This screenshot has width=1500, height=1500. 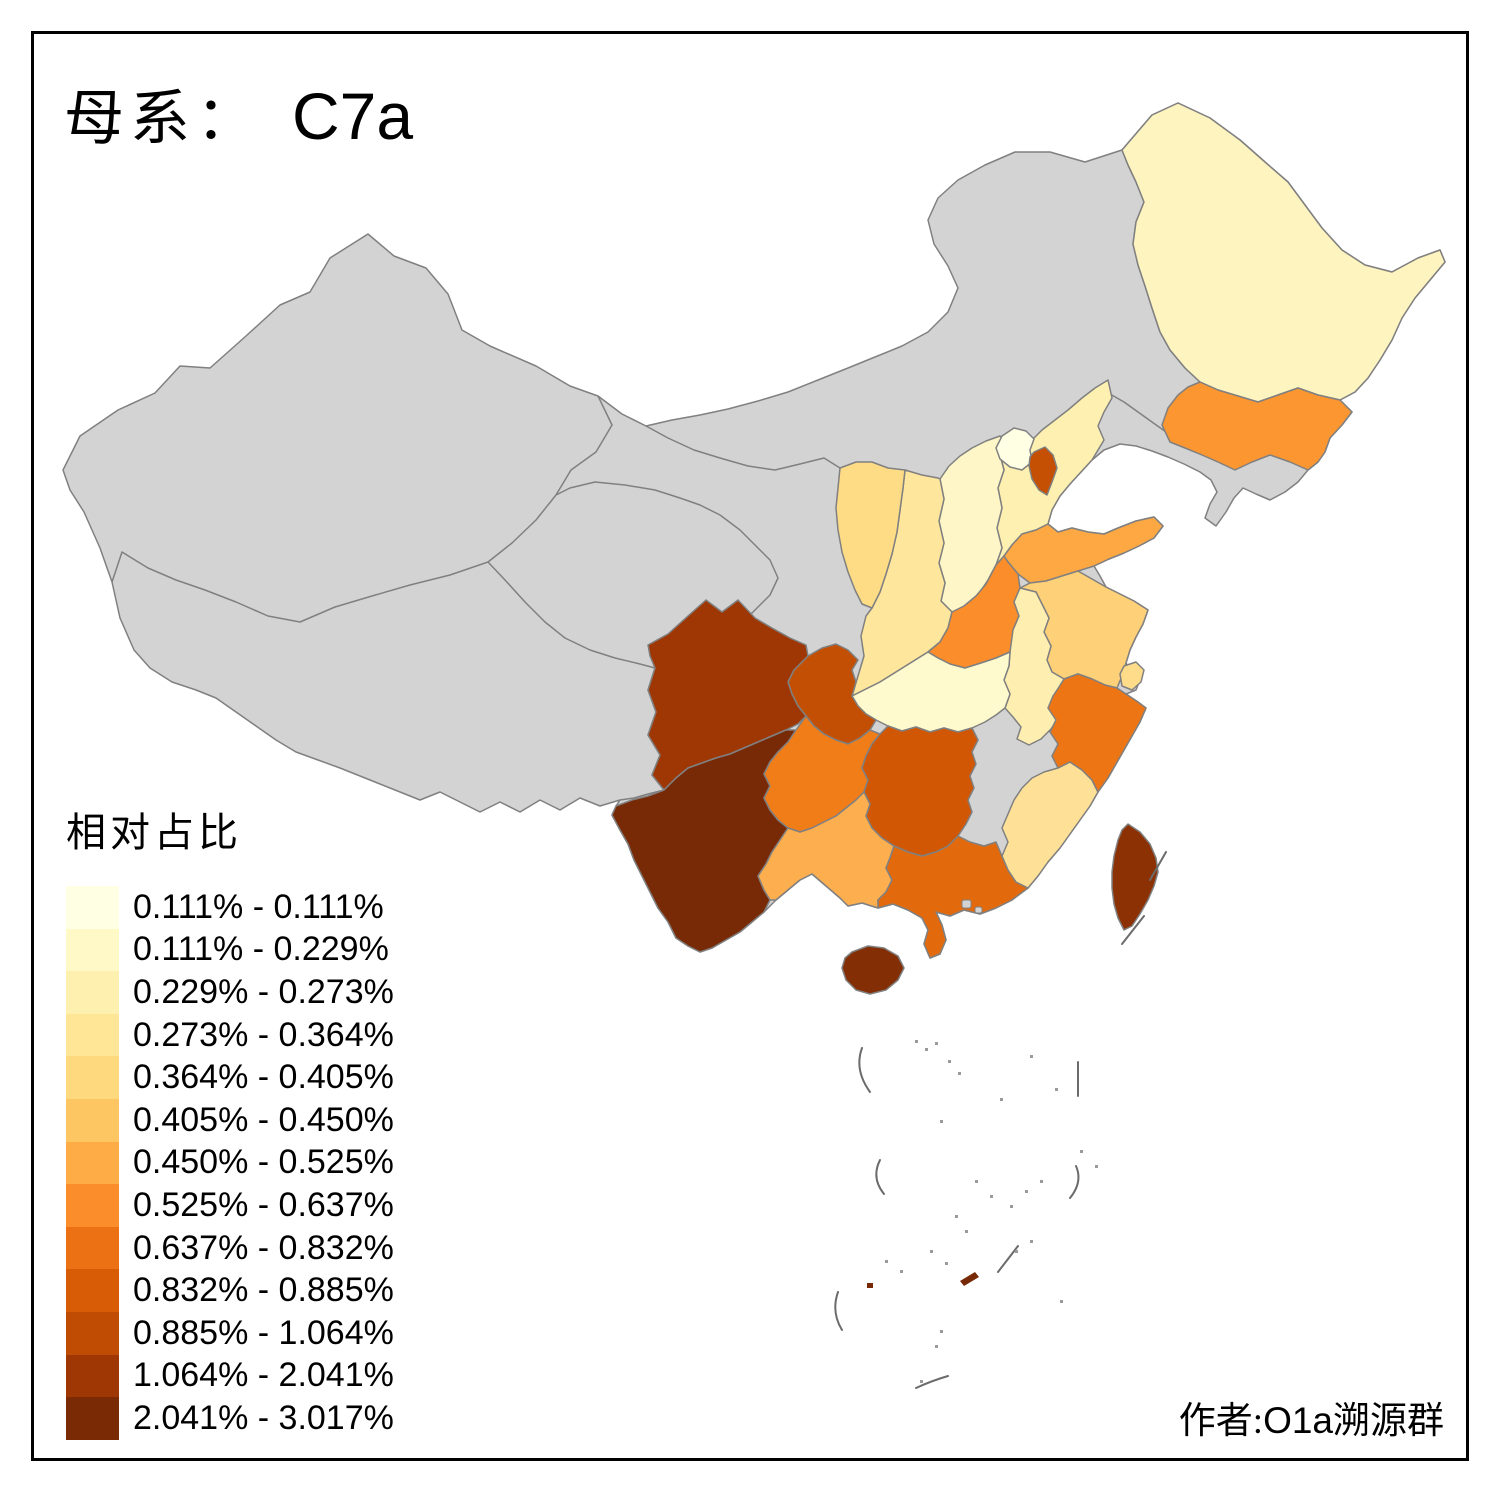 What do you see at coordinates (870, 535) in the screenshot?
I see `province-ningxia` at bounding box center [870, 535].